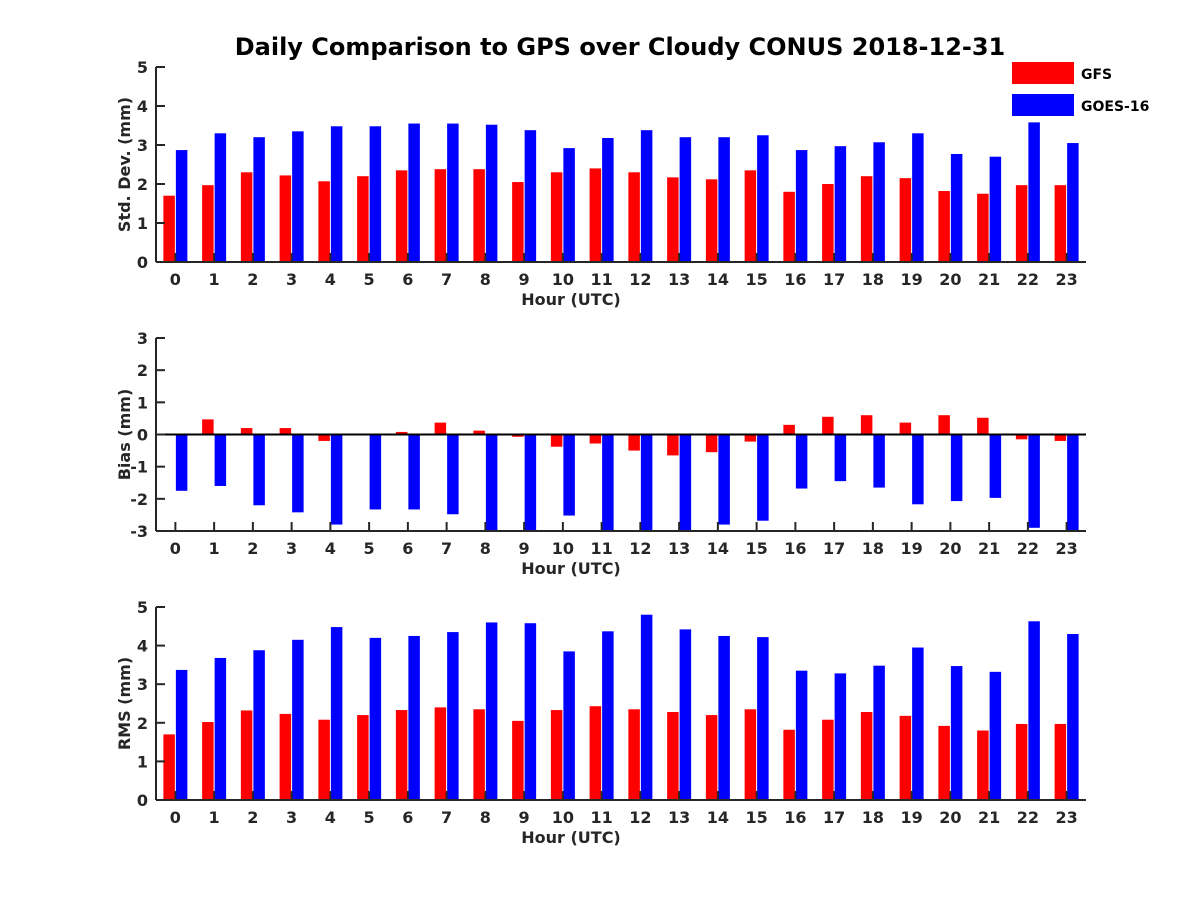 The height and width of the screenshot is (904, 1200). What do you see at coordinates (139, 499) in the screenshot?
I see `y-tick-label: -2` at bounding box center [139, 499].